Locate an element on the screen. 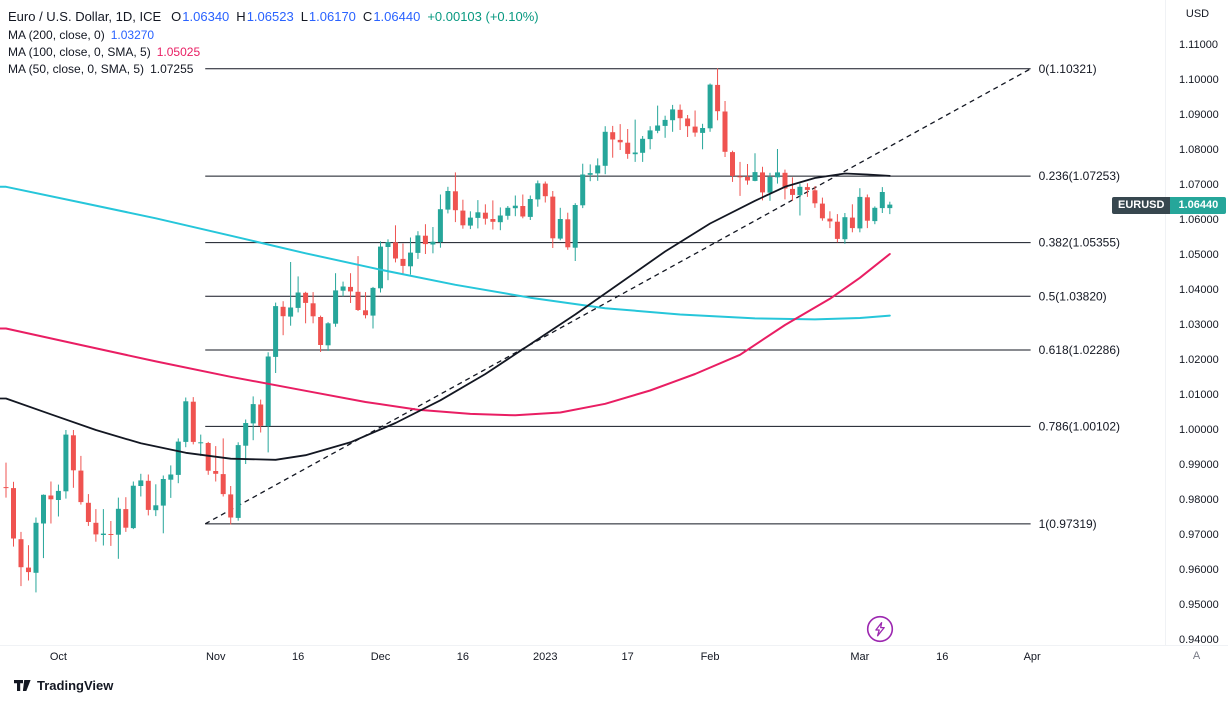 This screenshot has width=1228, height=701. tradingview-logo: TradingView is located at coordinates (63, 685).